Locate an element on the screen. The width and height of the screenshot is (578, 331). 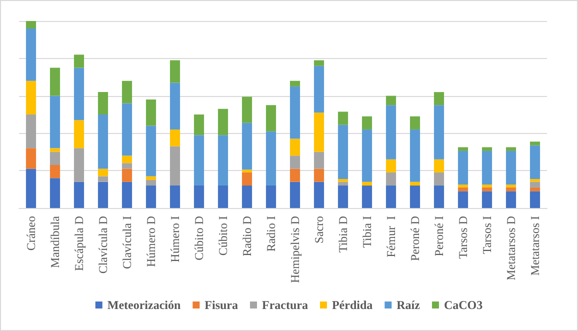
x-tick-label: Hemipelvis D is located at coordinates (295, 249).